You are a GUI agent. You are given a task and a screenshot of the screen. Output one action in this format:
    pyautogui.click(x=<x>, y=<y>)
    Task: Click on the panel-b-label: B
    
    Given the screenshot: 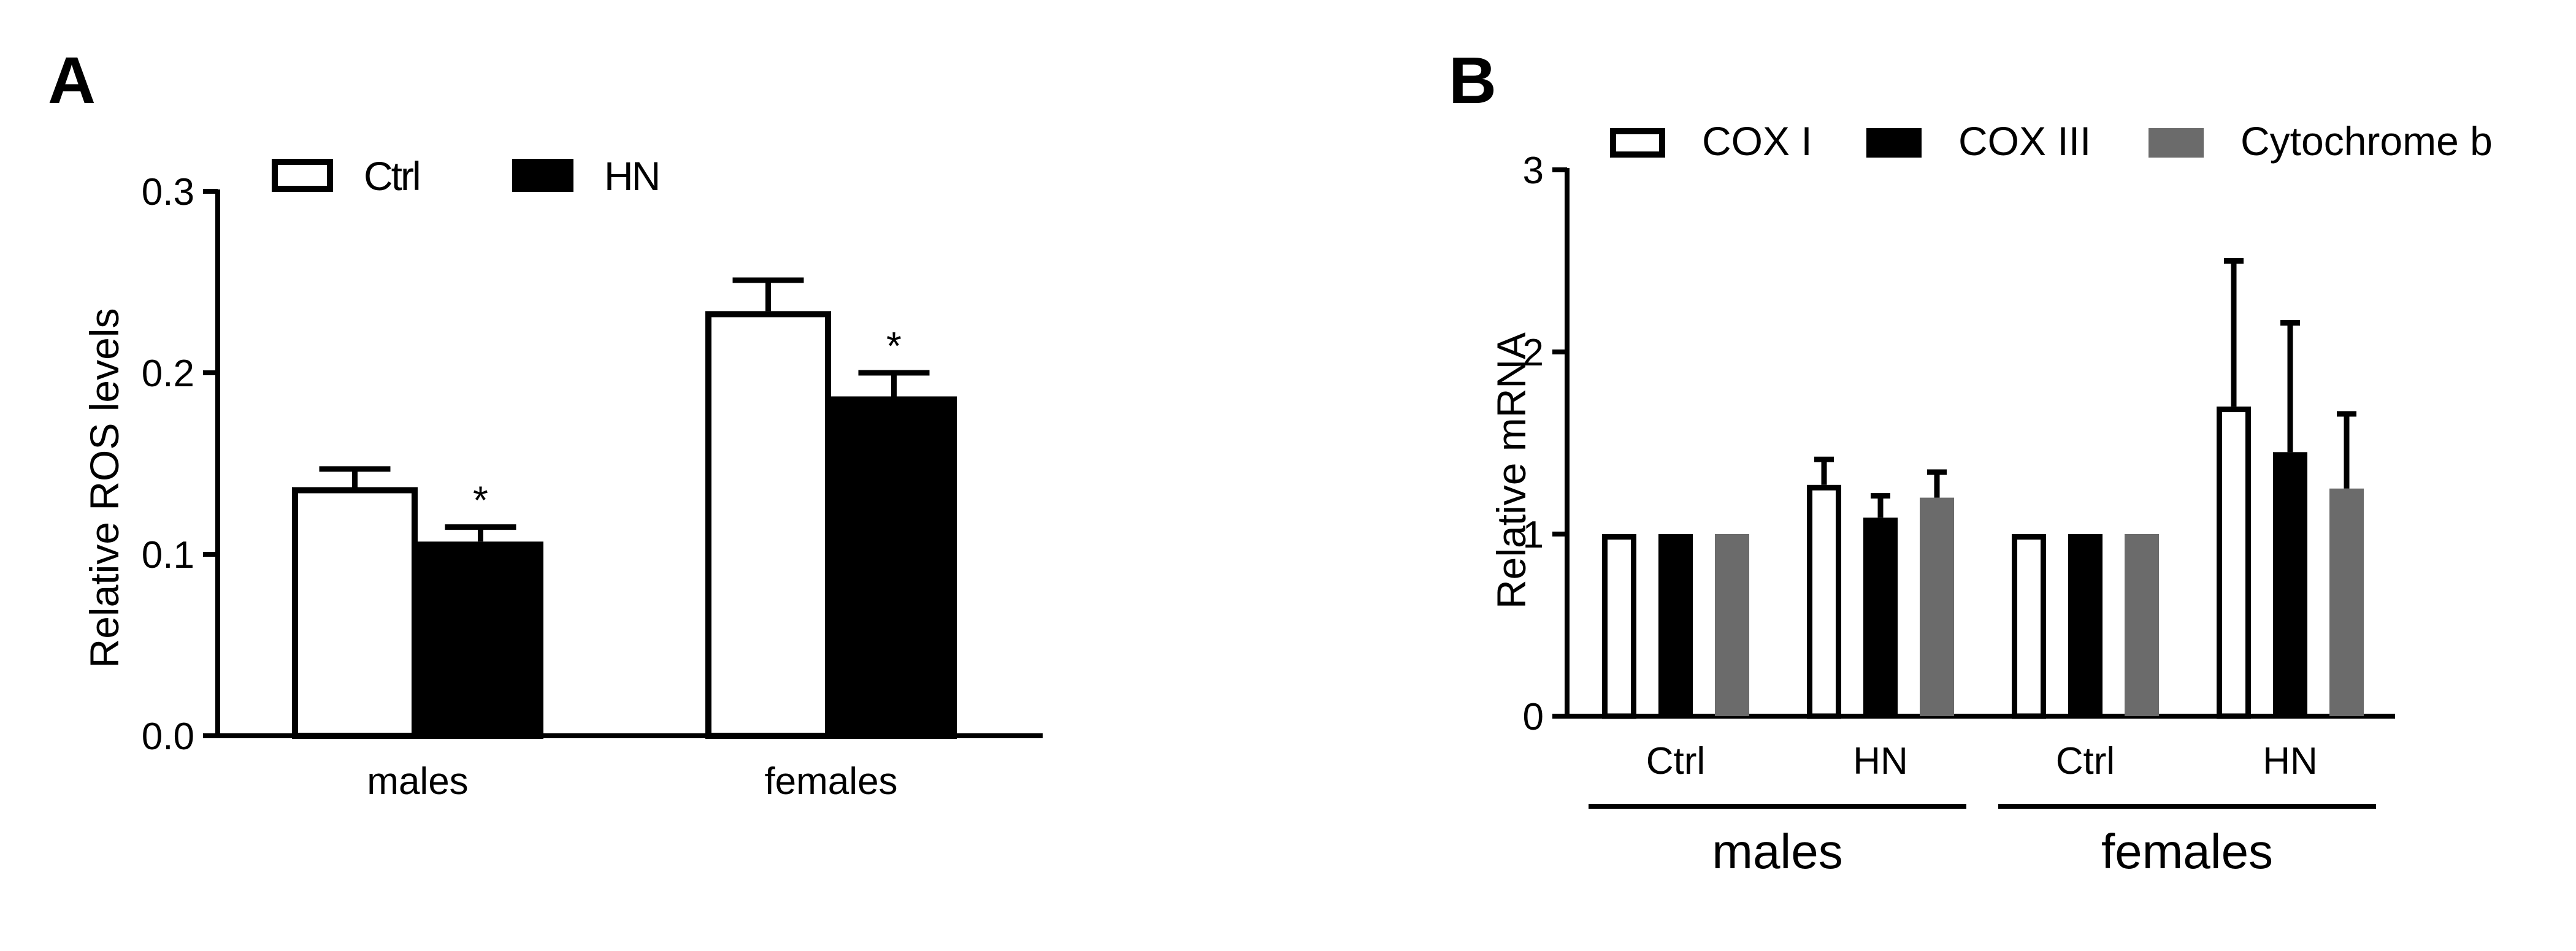 What is the action you would take?
    pyautogui.click(x=1473, y=80)
    